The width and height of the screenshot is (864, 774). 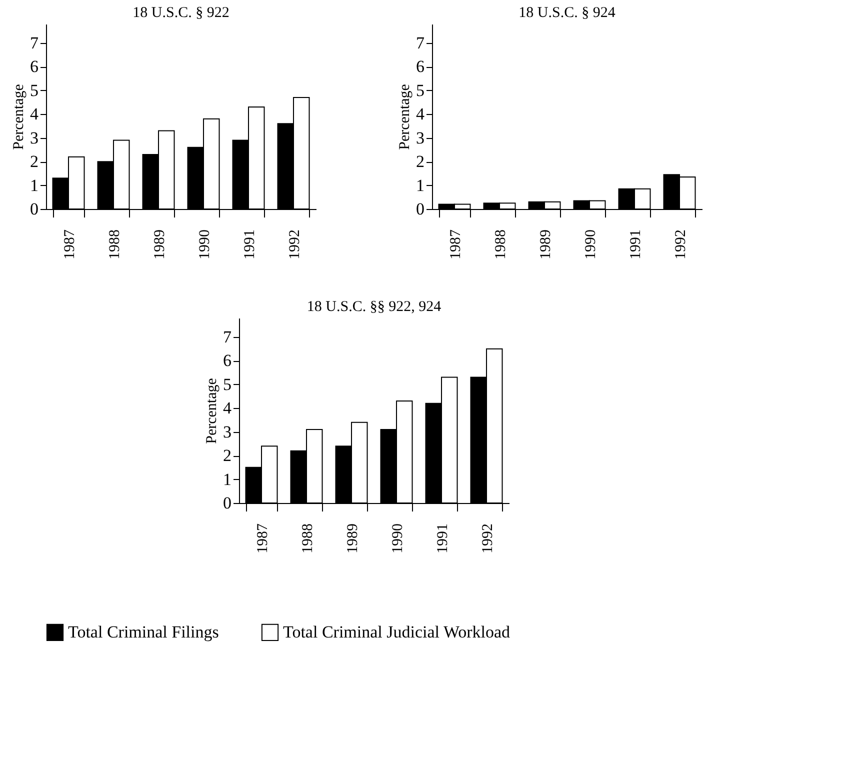 I want to click on chart-title: 18 U.S.C. §§ 922, 924, so click(x=374, y=307).